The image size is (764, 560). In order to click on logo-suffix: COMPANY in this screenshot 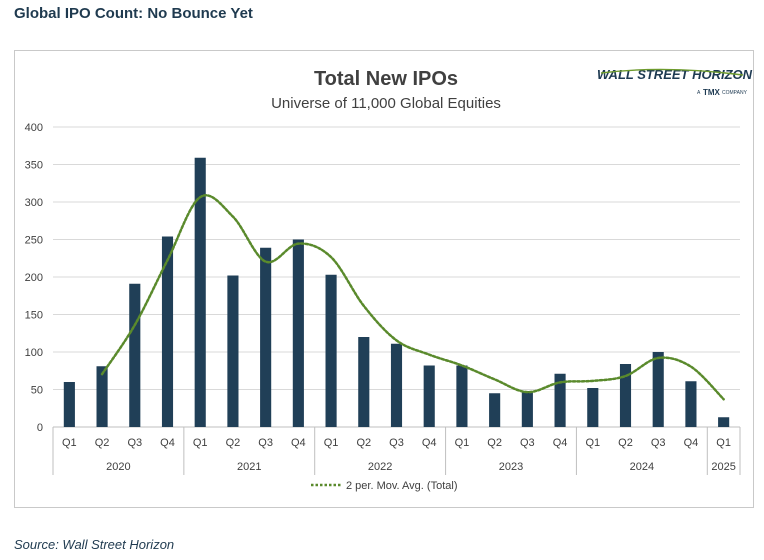, I will do `click(735, 93)`.